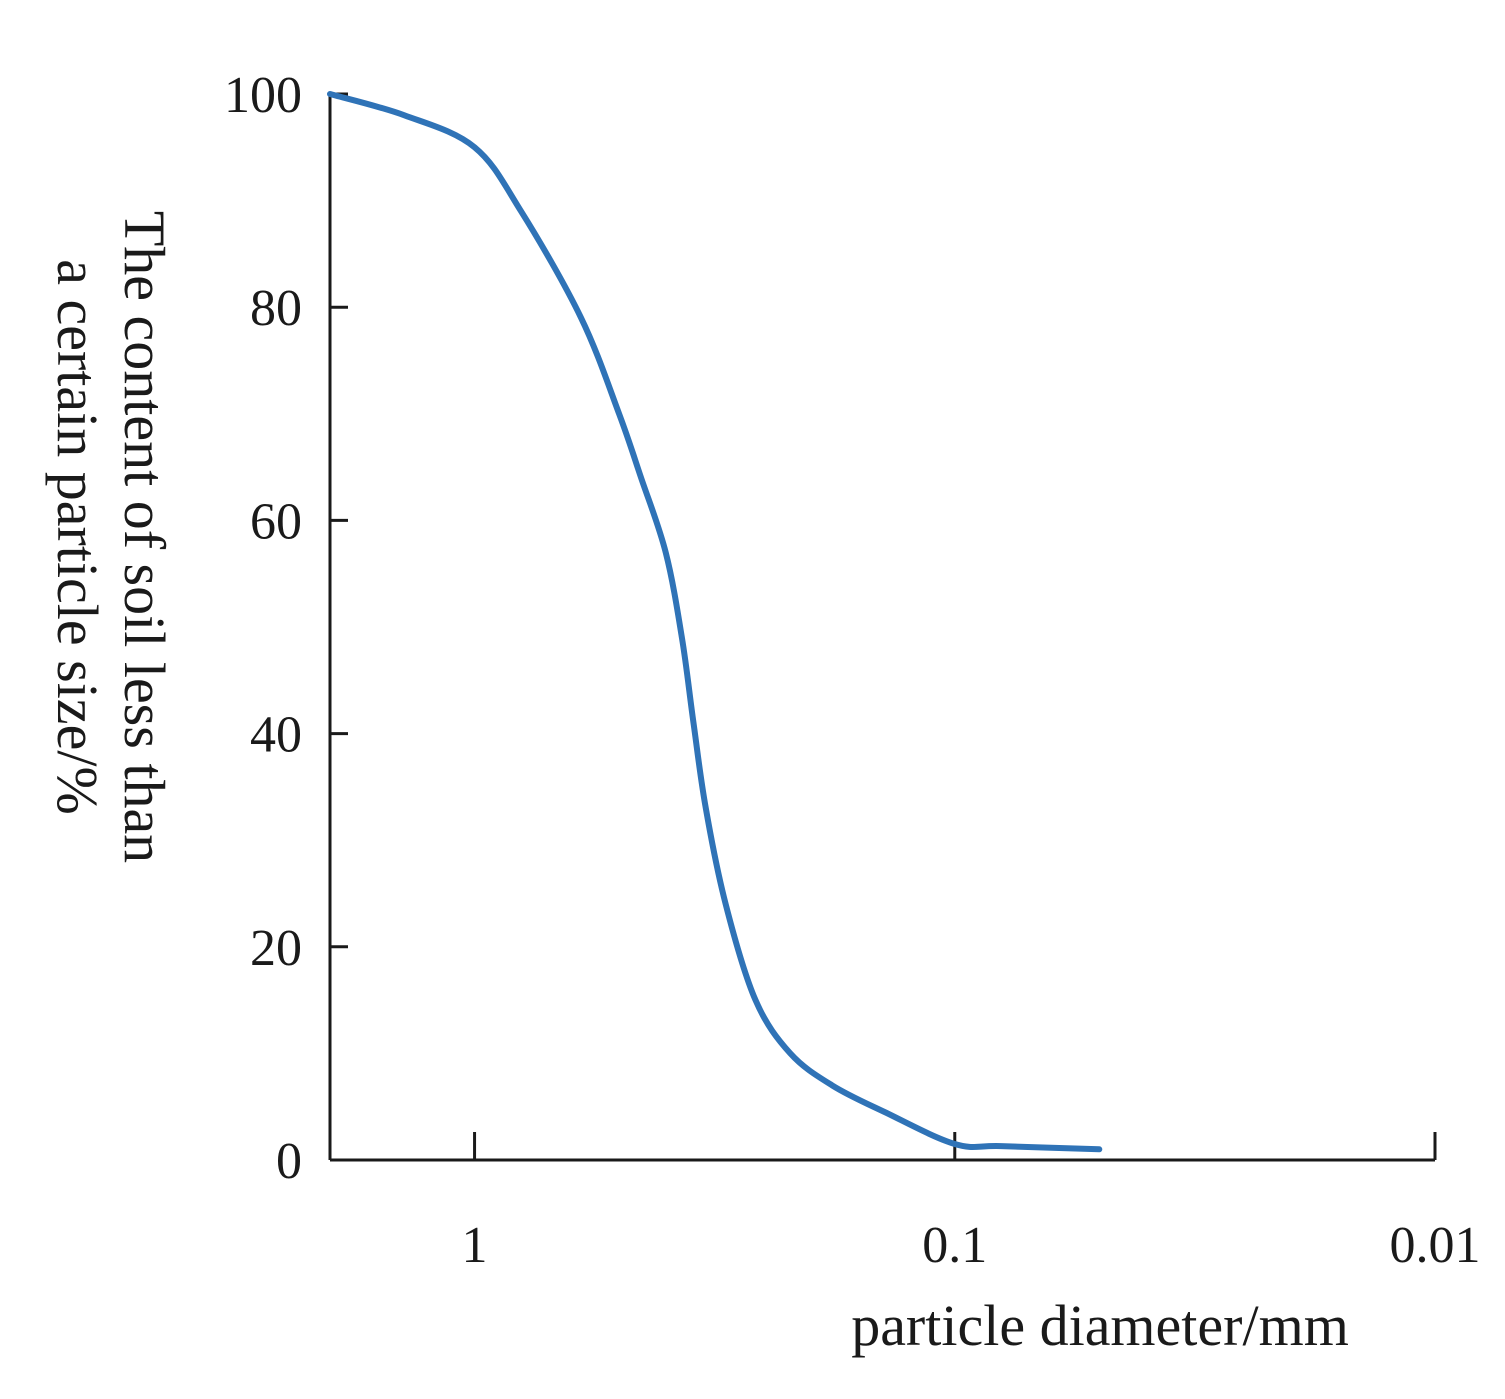 The height and width of the screenshot is (1399, 1505). I want to click on x-axis-title: particle diameter/mm, so click(1100, 1325).